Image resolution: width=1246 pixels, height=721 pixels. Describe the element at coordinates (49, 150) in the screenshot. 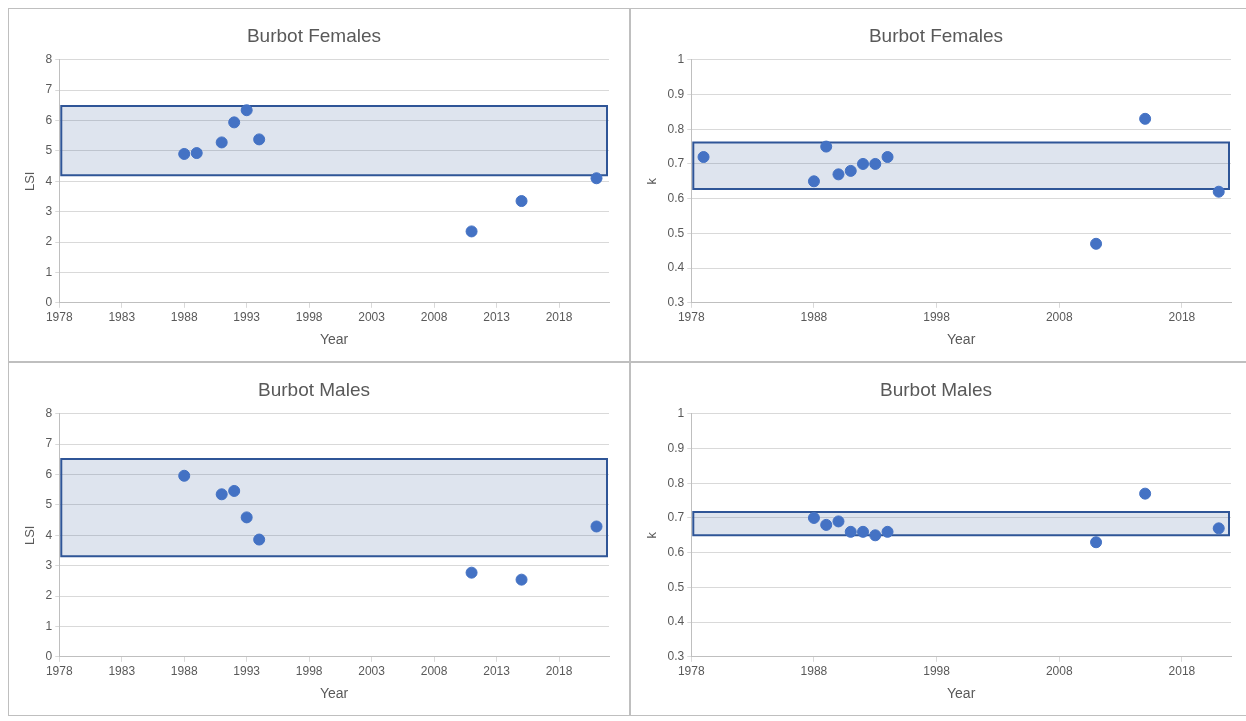

I see `y-tick-label: 5` at that location.